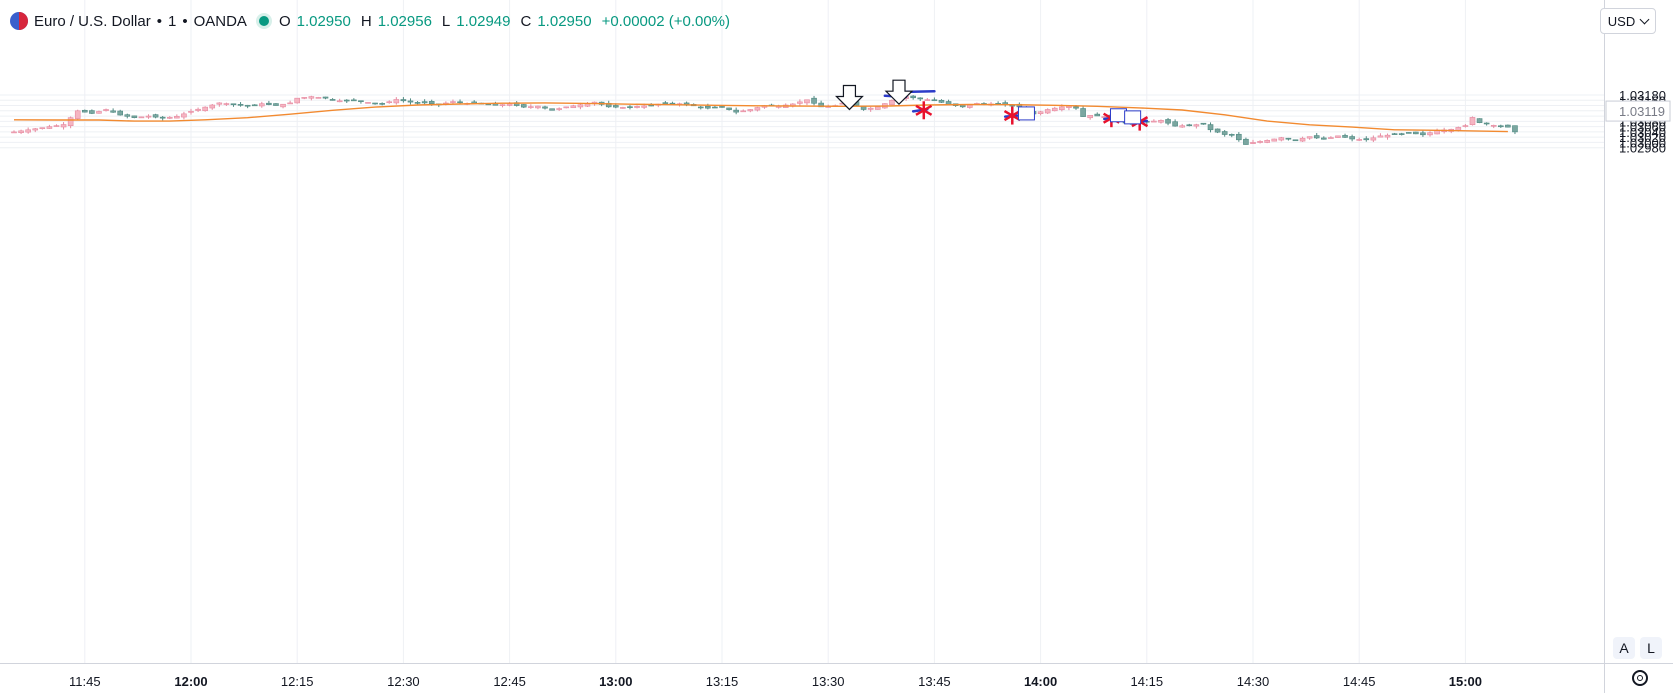 Image resolution: width=1673 pixels, height=693 pixels. What do you see at coordinates (1642, 137) in the screenshot?
I see `y-tick-label: 1.03020` at bounding box center [1642, 137].